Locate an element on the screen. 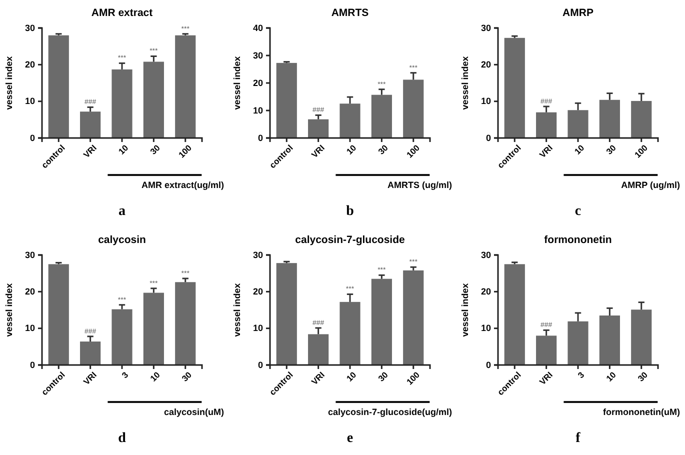 This screenshot has height=455, width=685. x-axis-title: AMRTS (ug/ml) is located at coordinates (420, 185).